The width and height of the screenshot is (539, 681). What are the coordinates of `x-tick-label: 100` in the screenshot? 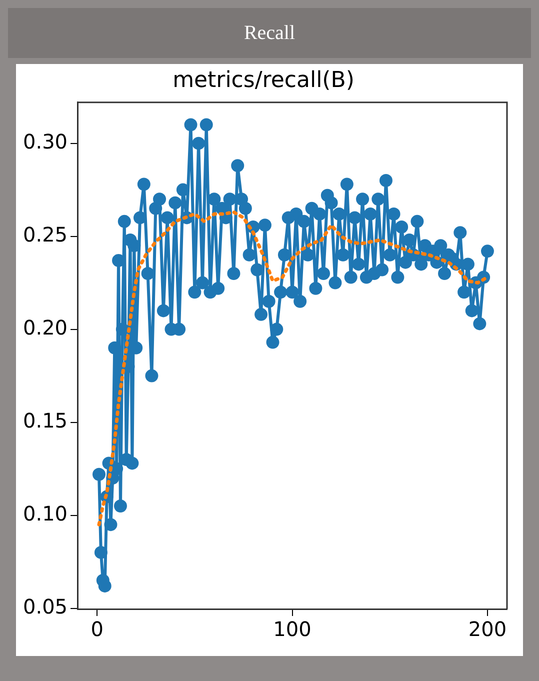 It's located at (292, 629).